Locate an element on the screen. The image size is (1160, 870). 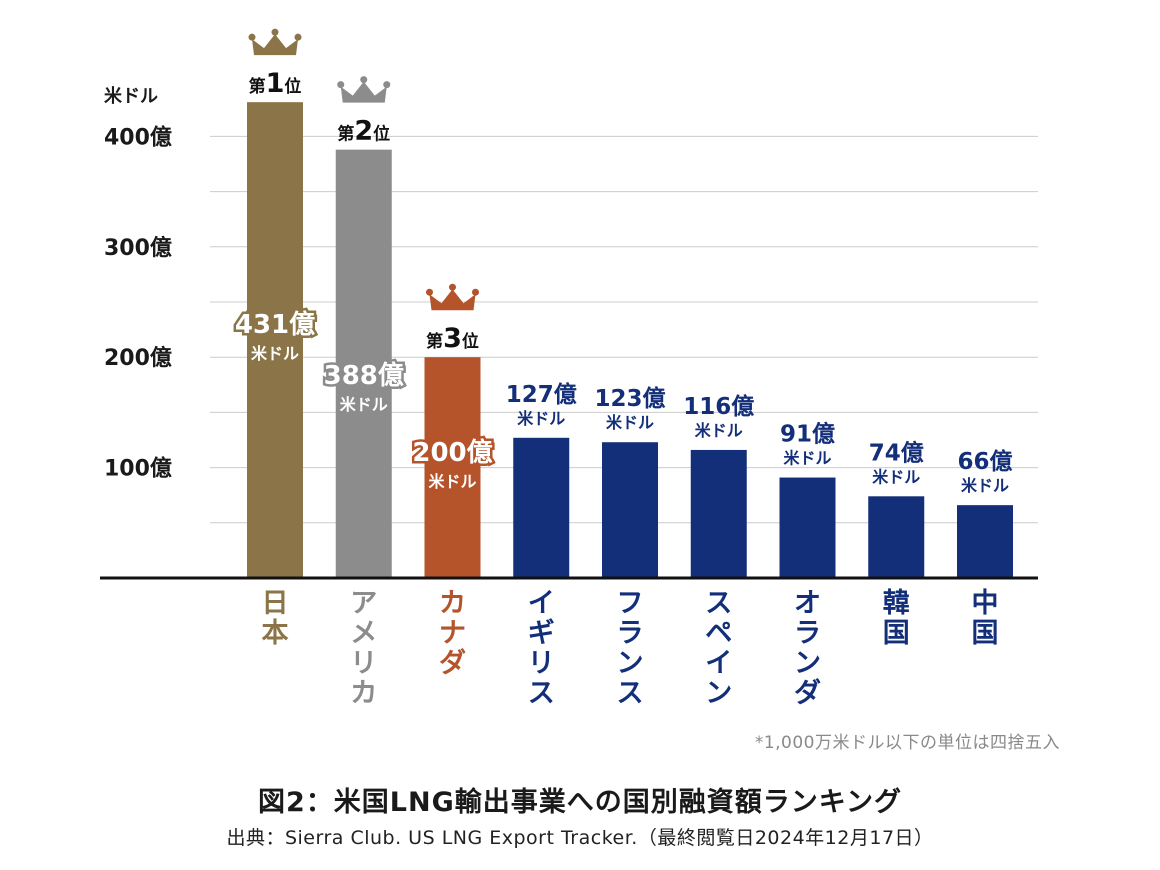
bar-value-label: 116億 is located at coordinates (718, 406).